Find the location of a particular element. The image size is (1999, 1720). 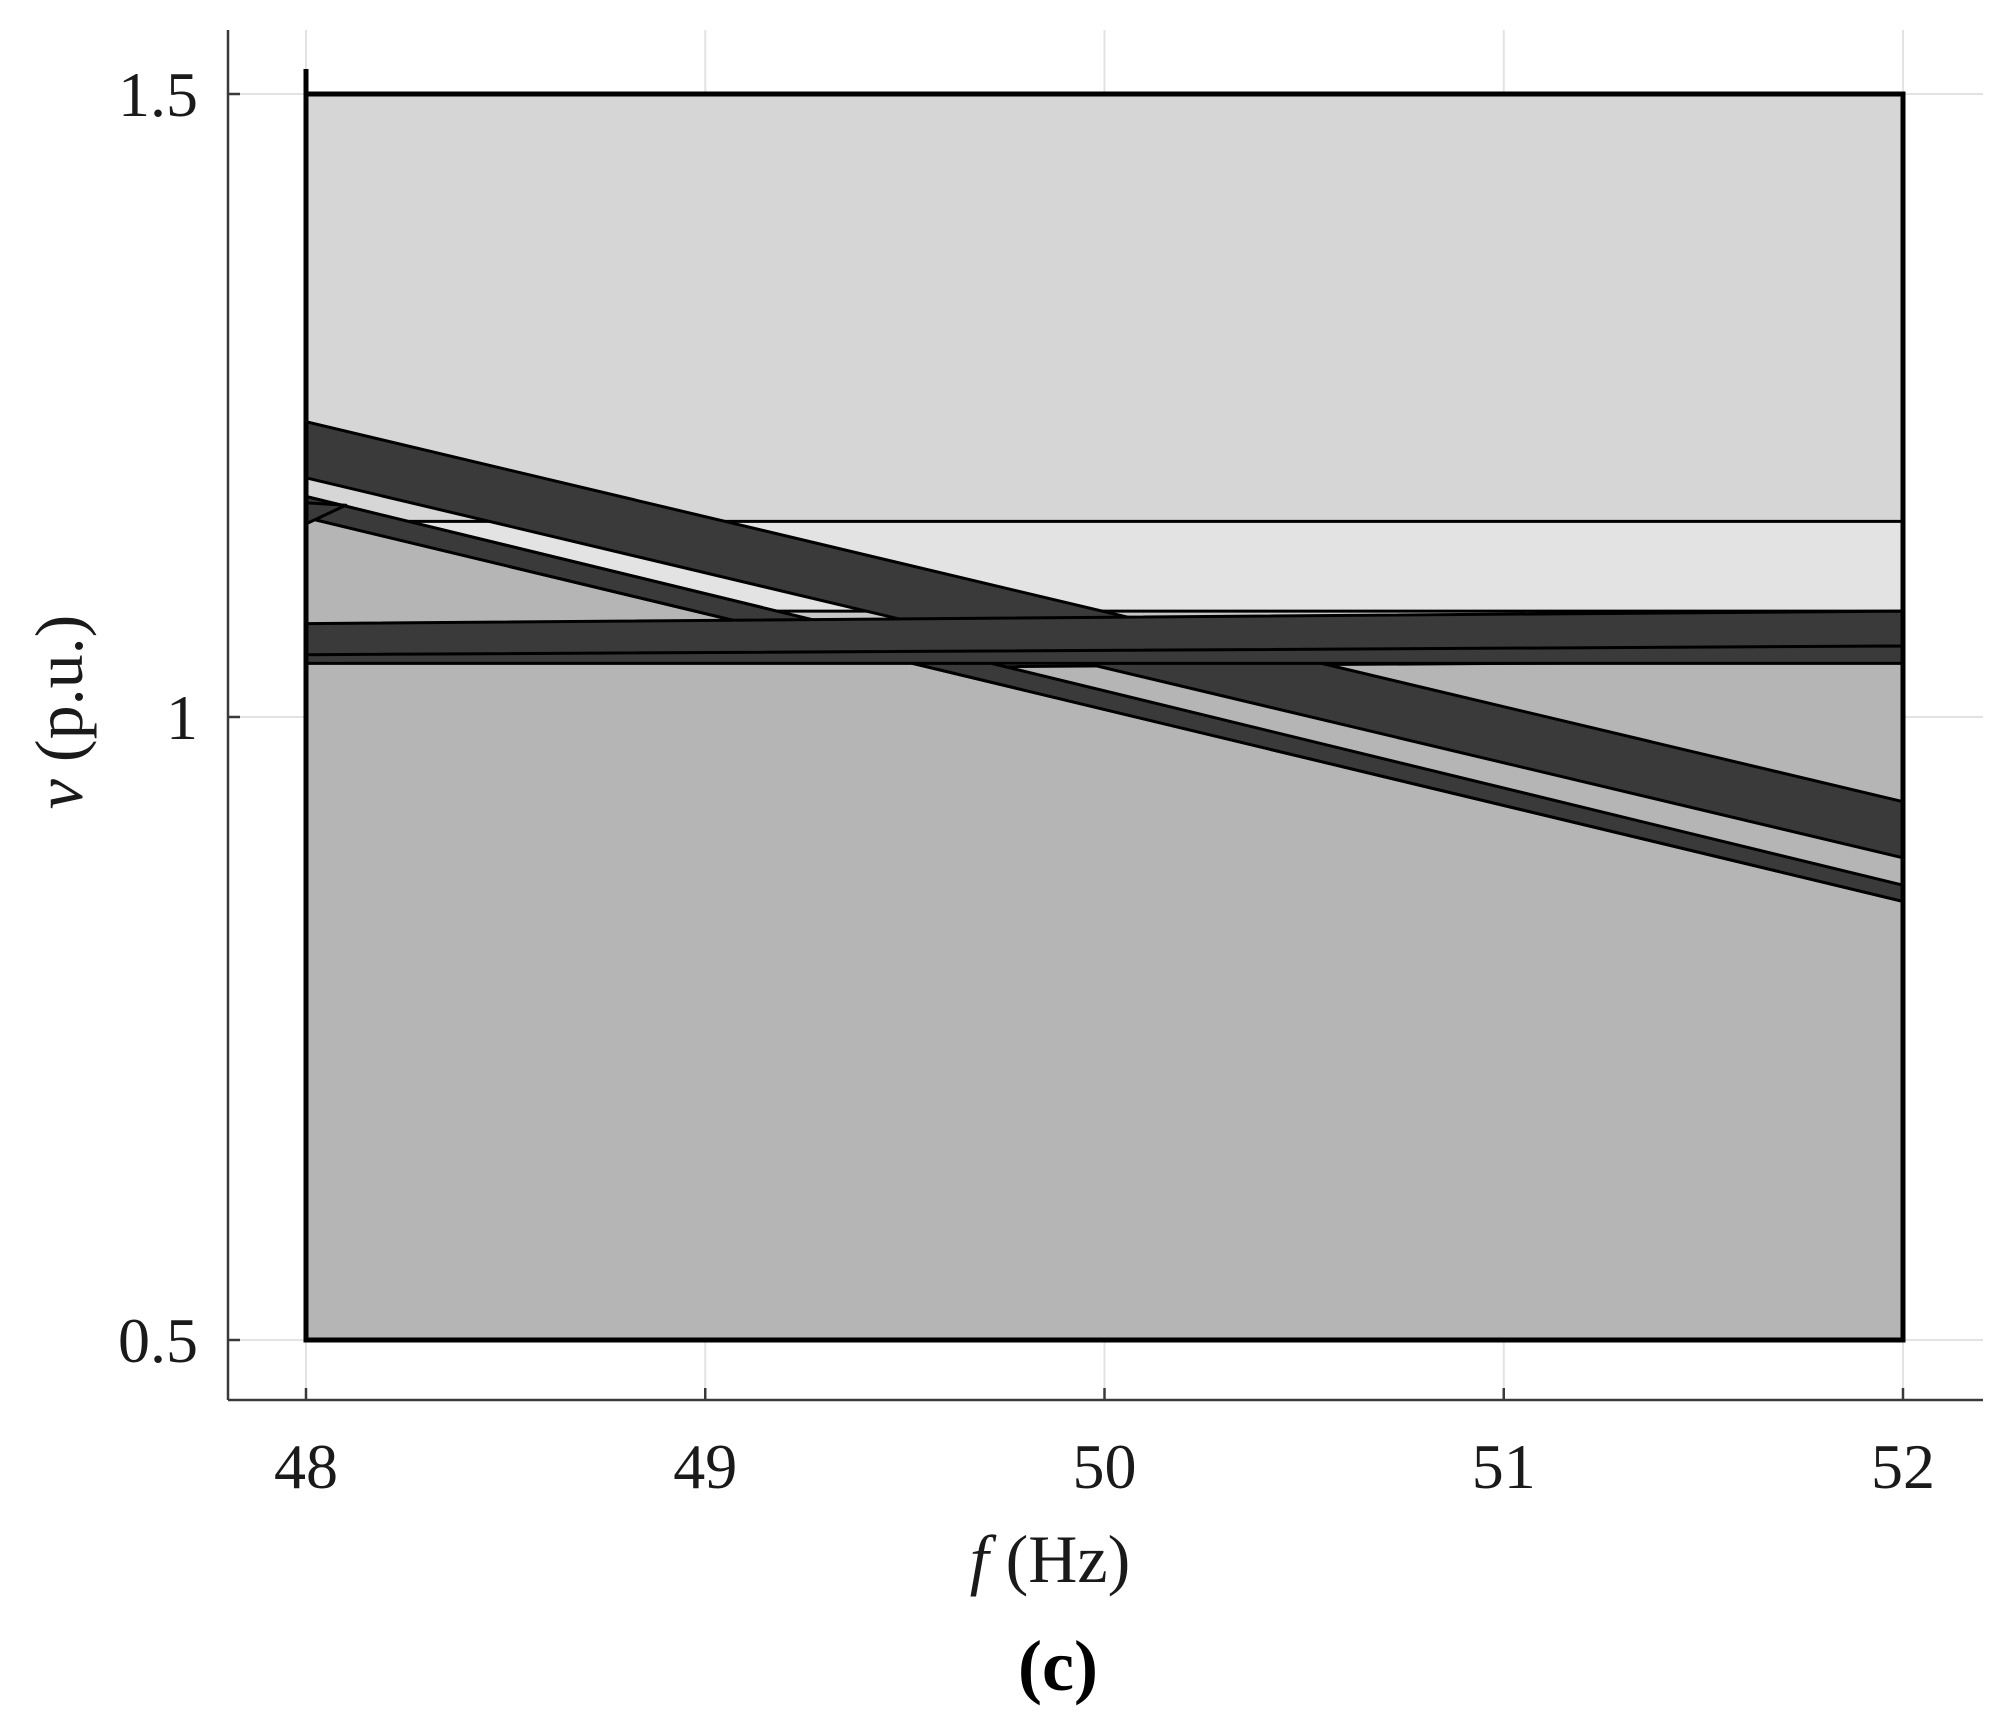

x-tick-labels: 48 49 50 51 52 is located at coordinates (1104, 1466).